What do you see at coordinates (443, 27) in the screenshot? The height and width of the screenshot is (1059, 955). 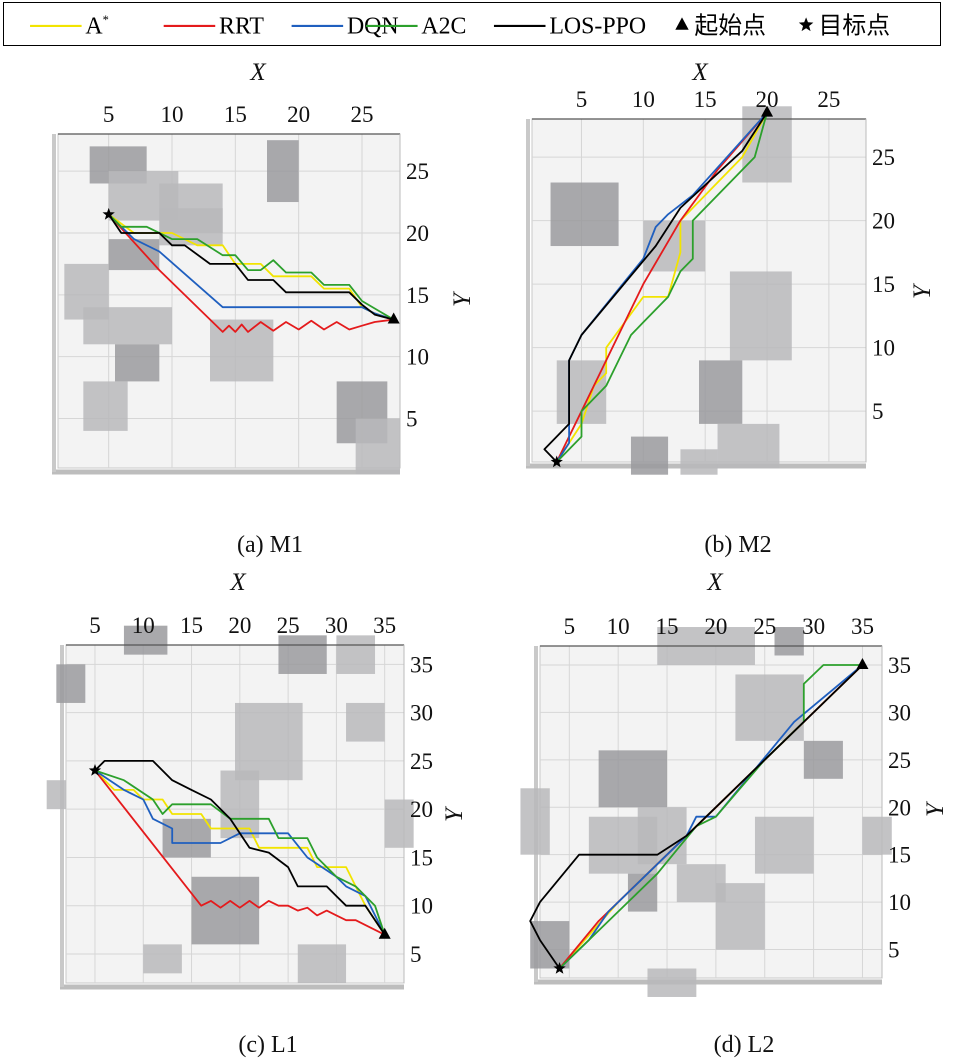 I see `legend-label: A2C` at bounding box center [443, 27].